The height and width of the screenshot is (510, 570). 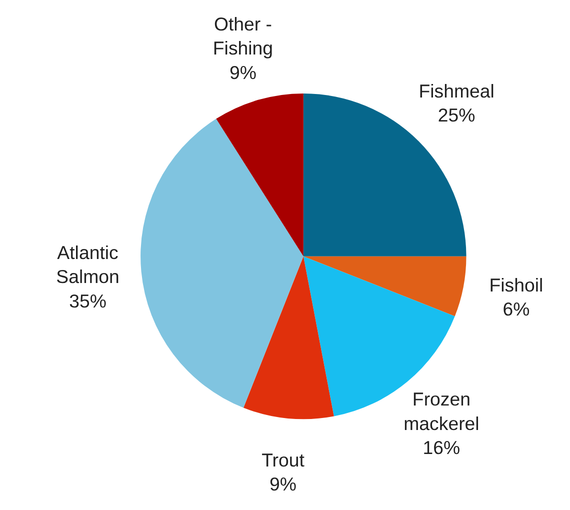 I want to click on data-label: 6%, so click(x=516, y=309).